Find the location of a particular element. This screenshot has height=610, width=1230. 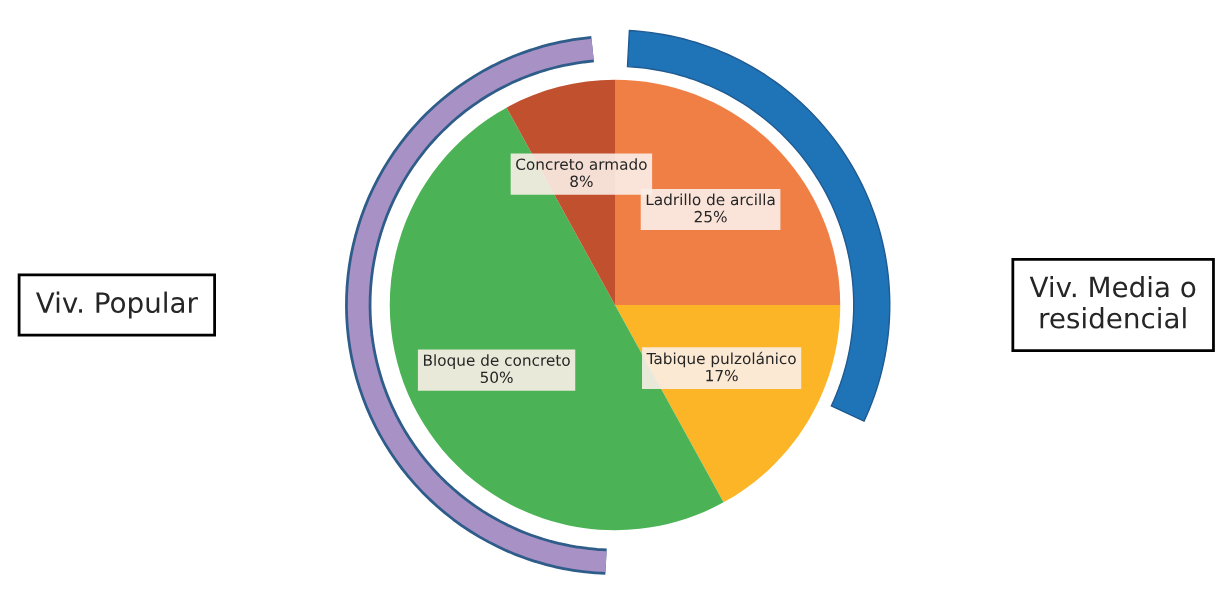

text: Viv. Media o residencial is located at coordinates (1112, 302).